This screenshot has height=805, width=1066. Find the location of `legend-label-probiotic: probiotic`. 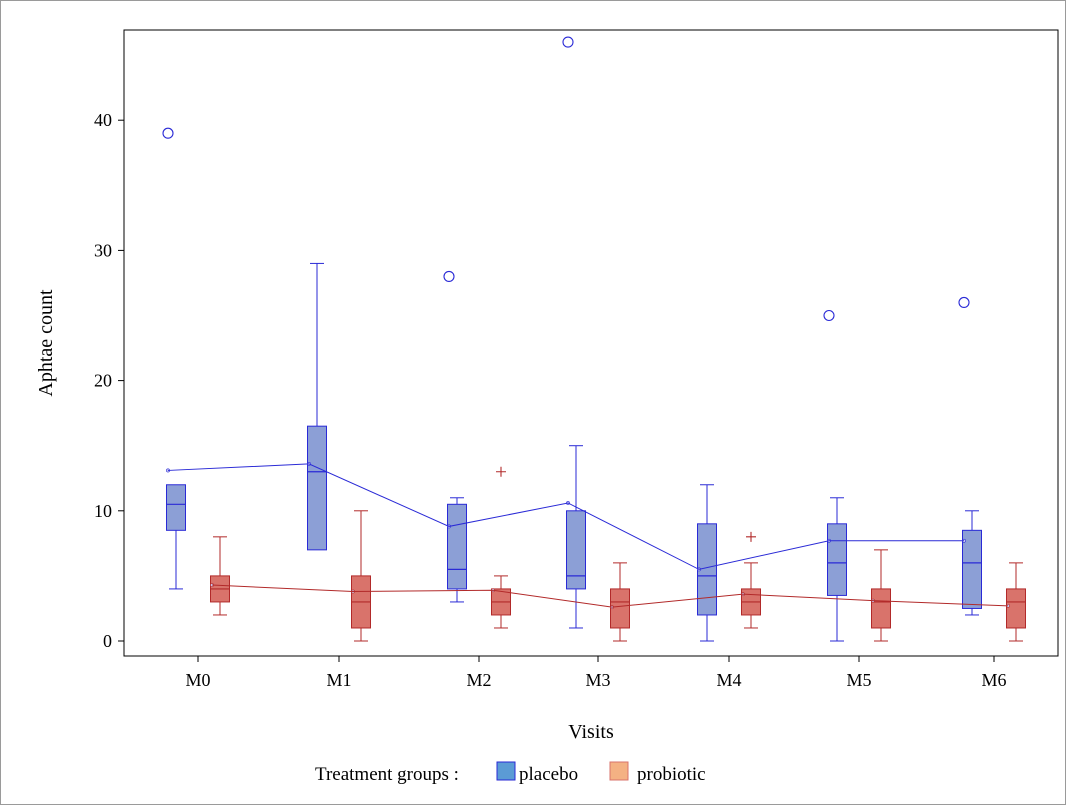

legend-label-probiotic: probiotic is located at coordinates (671, 774).